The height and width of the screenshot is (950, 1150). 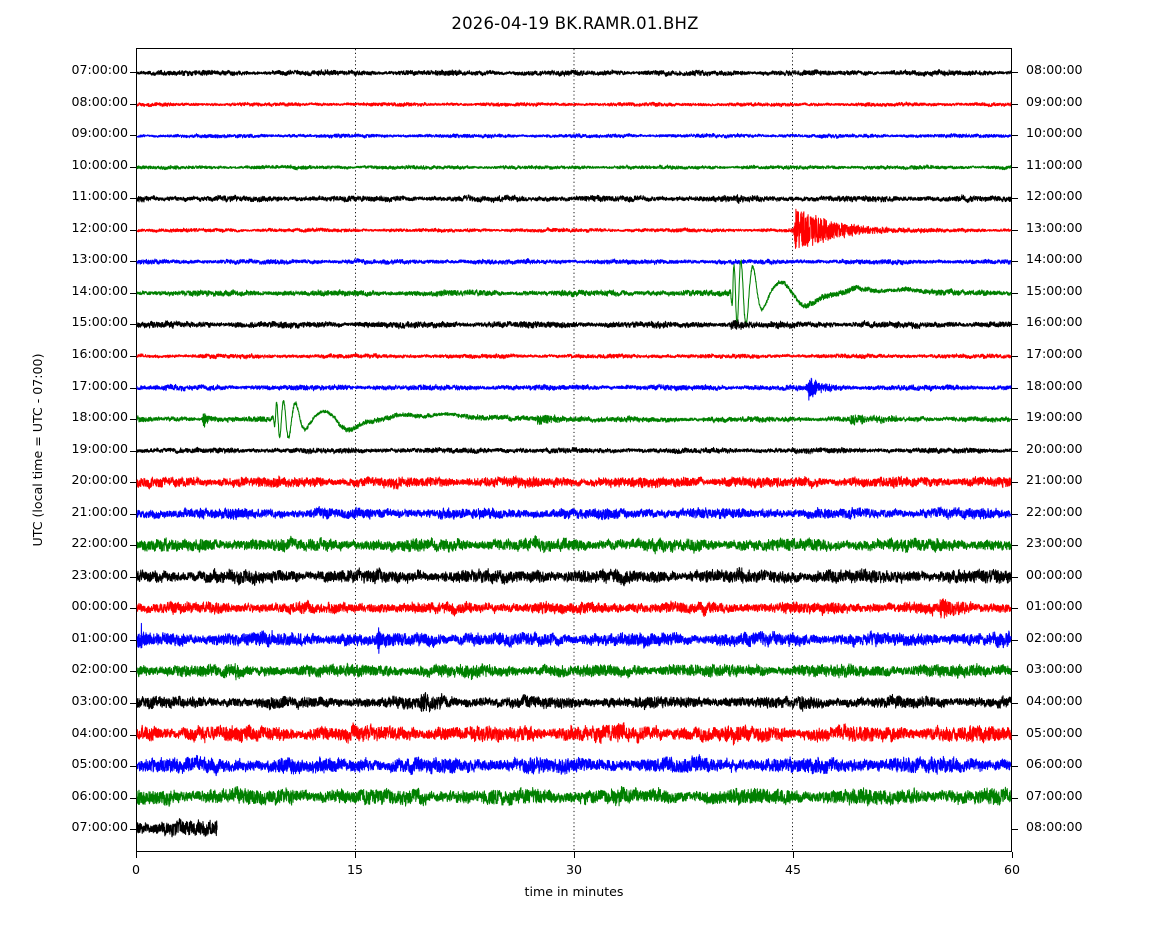 I want to click on y-tick-label-right-9: 17:00:00, so click(x=1054, y=353).